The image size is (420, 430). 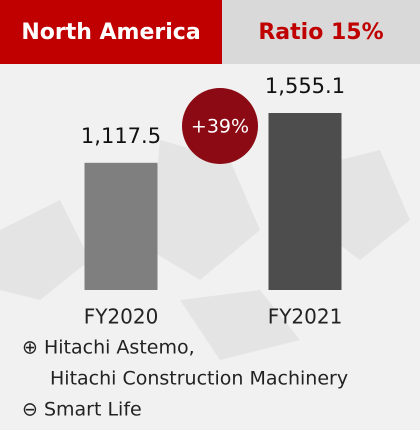 What do you see at coordinates (305, 86) in the screenshot?
I see `value-label: 1,555.1` at bounding box center [305, 86].